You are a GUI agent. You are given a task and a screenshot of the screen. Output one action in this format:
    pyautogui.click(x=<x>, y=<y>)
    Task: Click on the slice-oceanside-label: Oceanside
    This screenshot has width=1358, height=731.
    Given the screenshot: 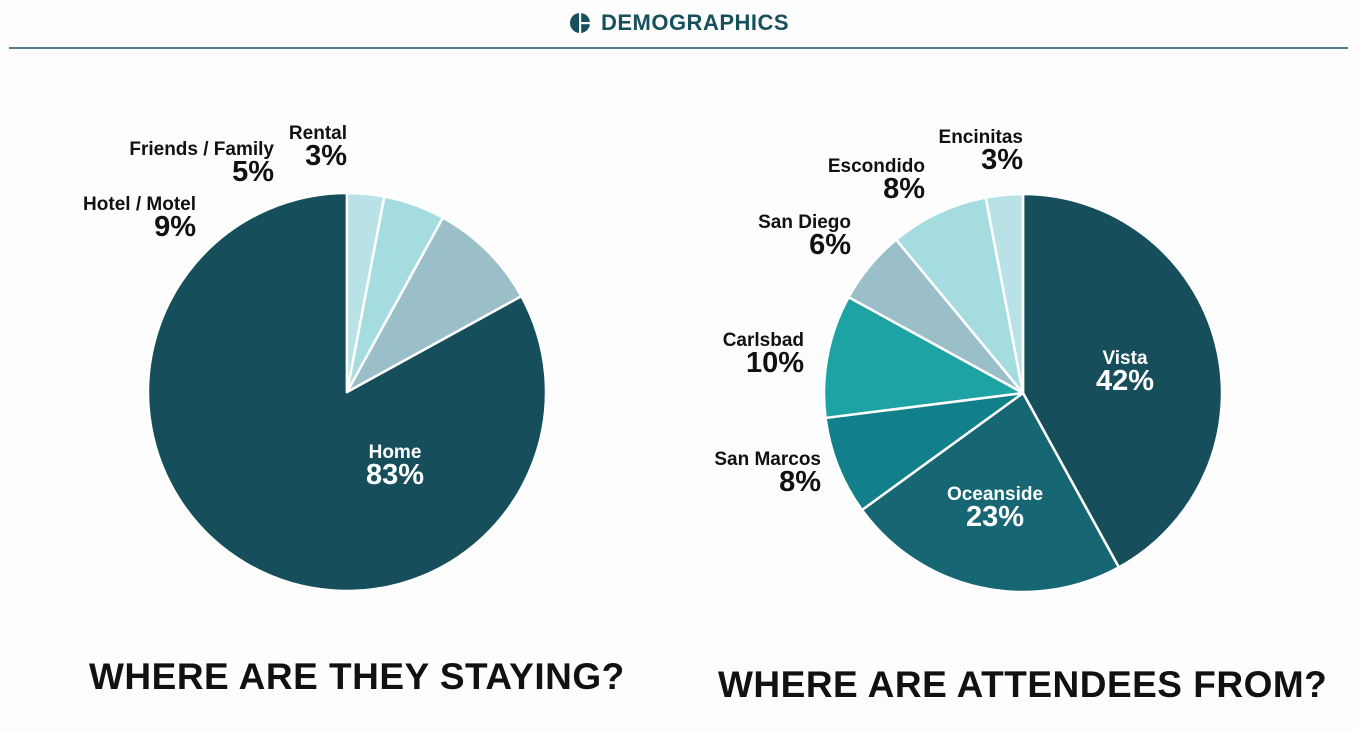 What is the action you would take?
    pyautogui.click(x=995, y=494)
    